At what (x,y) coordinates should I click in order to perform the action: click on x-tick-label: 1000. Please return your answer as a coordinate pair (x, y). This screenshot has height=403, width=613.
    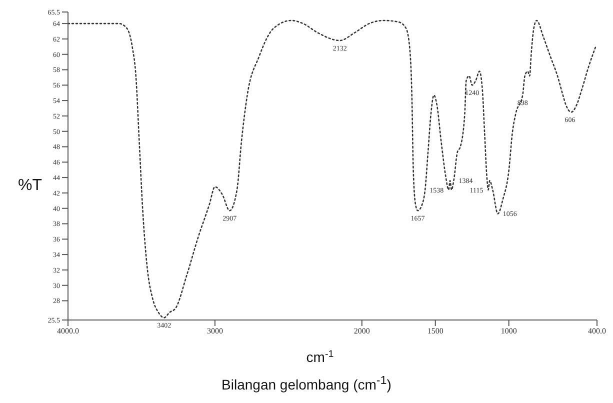
    Looking at the image, I should click on (508, 331).